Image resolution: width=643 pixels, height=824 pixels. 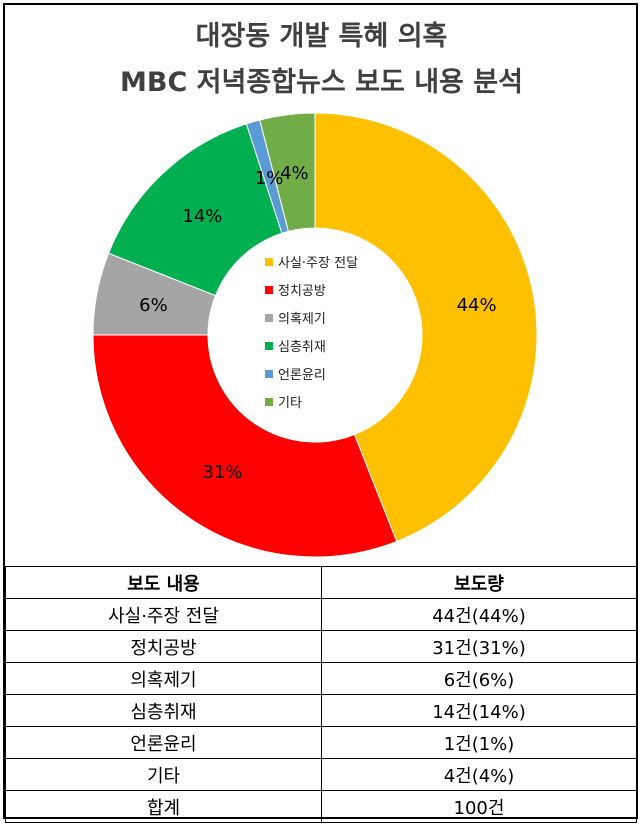 I want to click on chart-title-line-2: MBC 저녁종합뉴스 보도 내용 분석, so click(x=321, y=82).